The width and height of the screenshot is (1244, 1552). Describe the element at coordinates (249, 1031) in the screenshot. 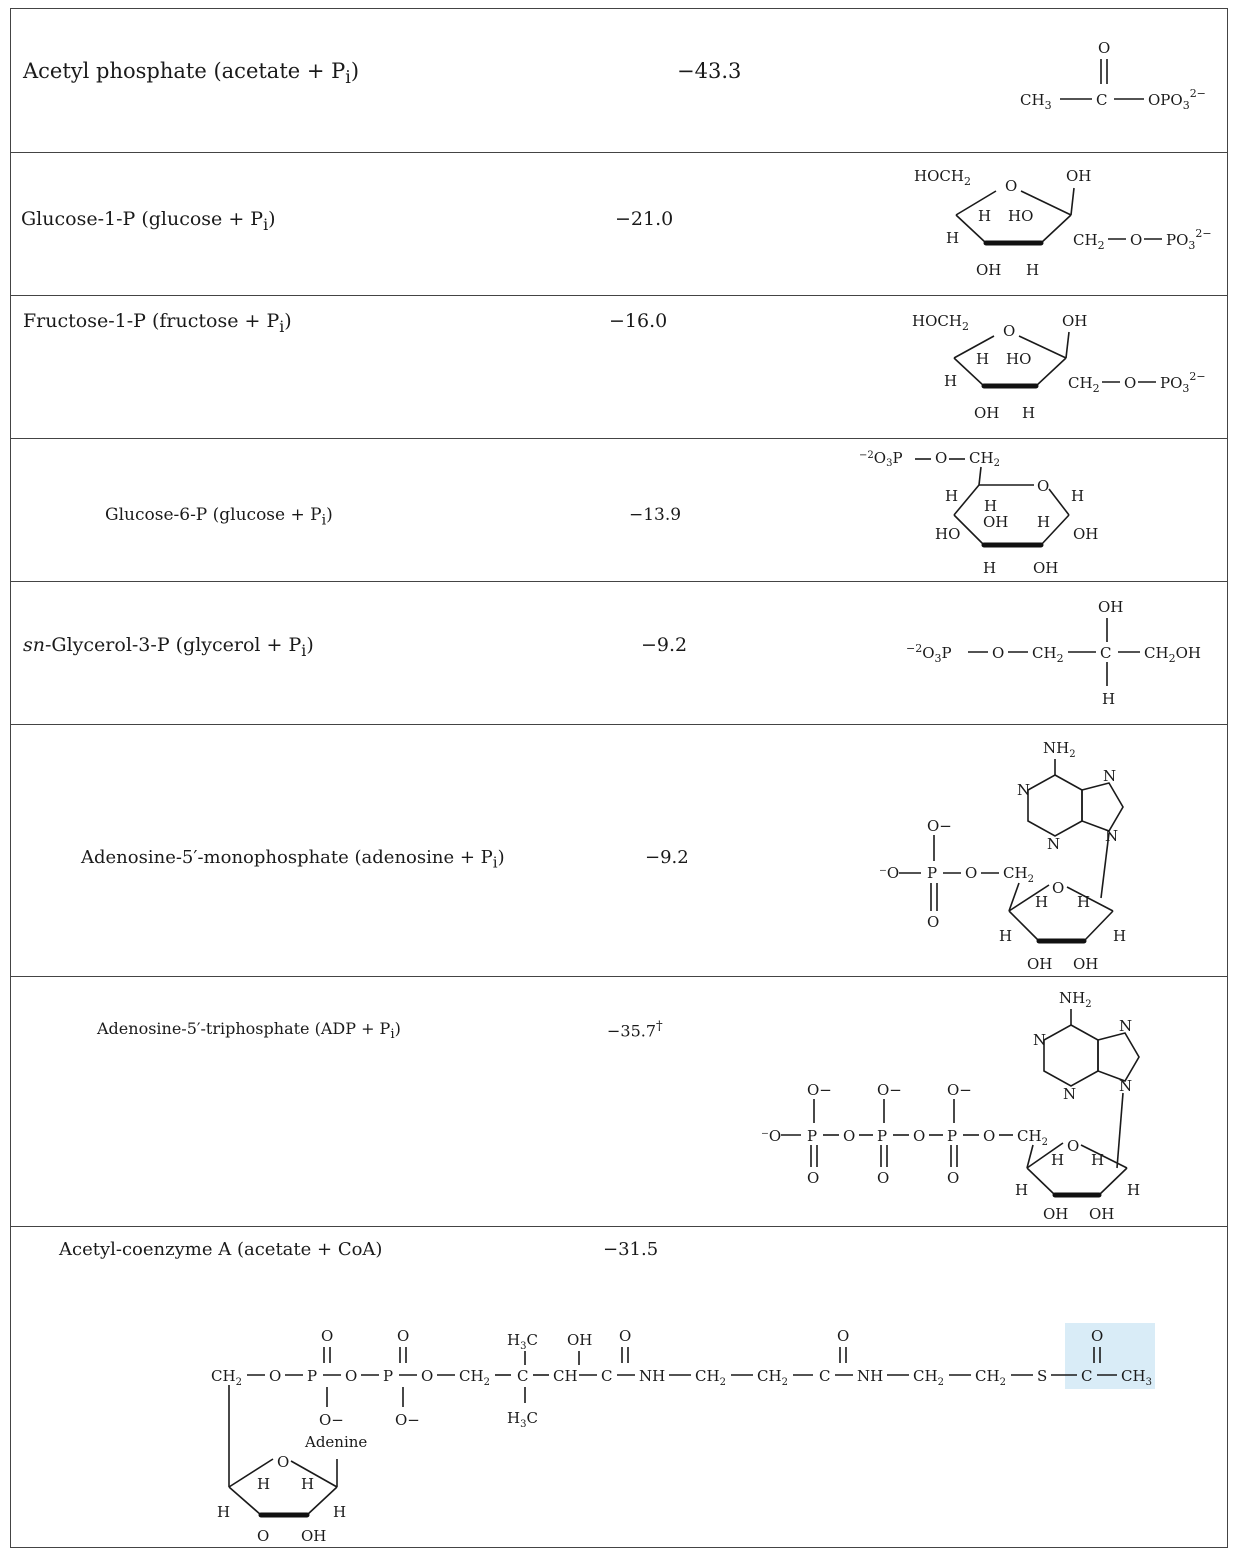

I see `compound-name: Adenosine-5′-triphosphate (ADP + Pi)` at that location.